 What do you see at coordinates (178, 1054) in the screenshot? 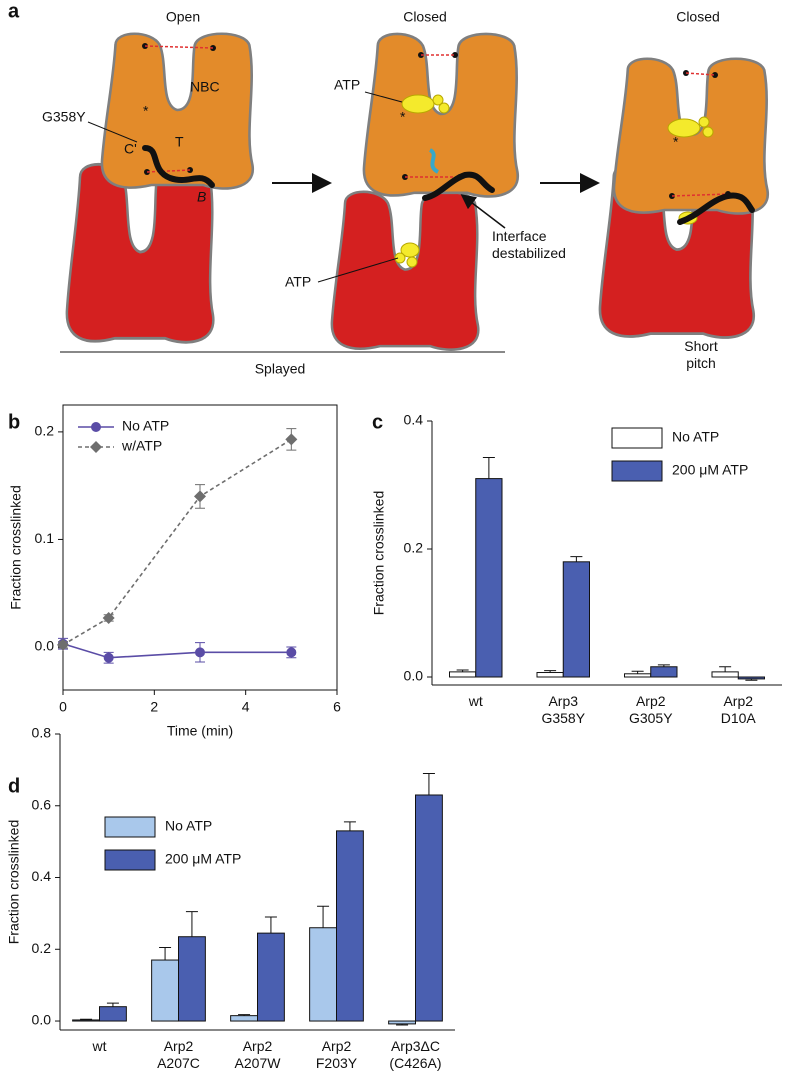
I see `x-tick-label: Arp2 A207C` at bounding box center [178, 1054].